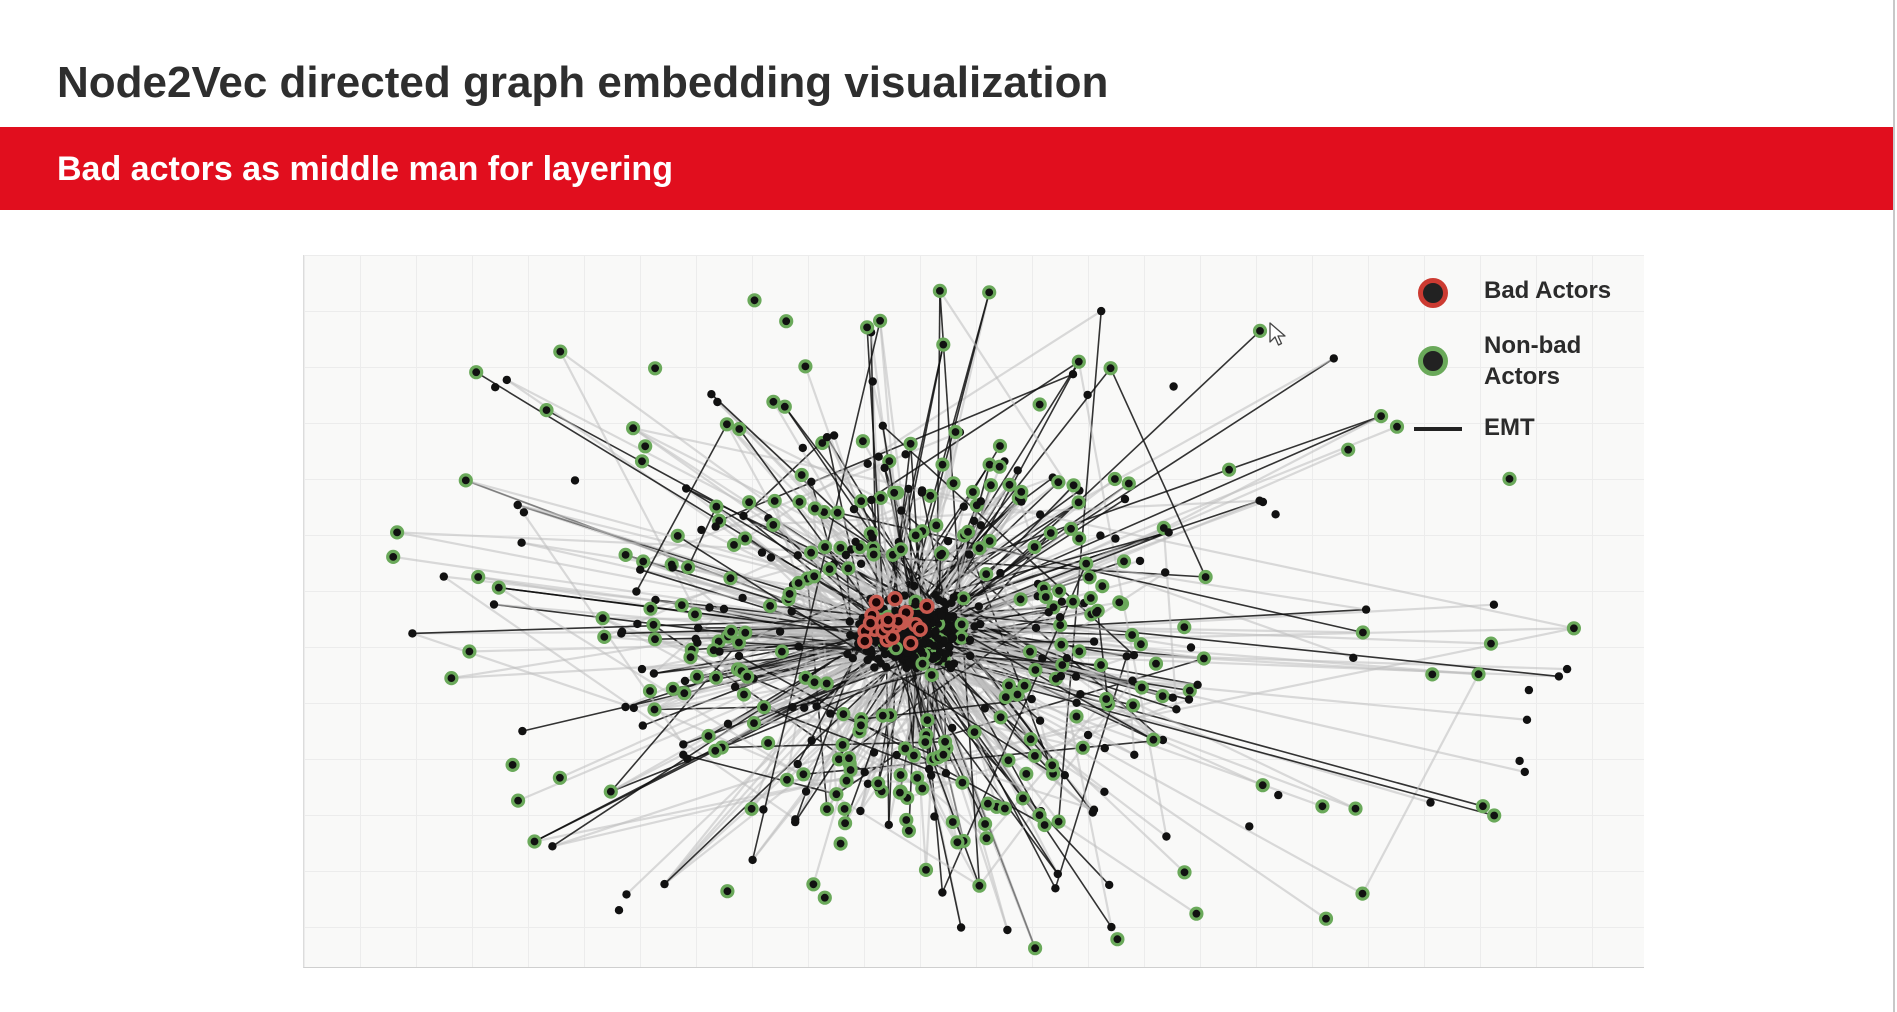 This screenshot has height=1012, width=1897. Describe the element at coordinates (865, 641) in the screenshot. I see `bad-actor-node` at that location.